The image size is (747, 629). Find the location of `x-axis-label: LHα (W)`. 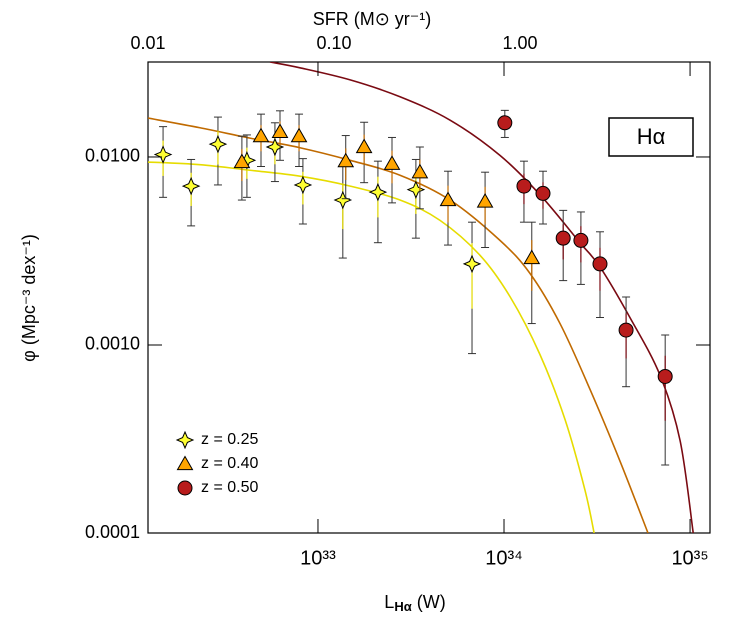

x-axis-label: LHα (W) is located at coordinates (414, 603).